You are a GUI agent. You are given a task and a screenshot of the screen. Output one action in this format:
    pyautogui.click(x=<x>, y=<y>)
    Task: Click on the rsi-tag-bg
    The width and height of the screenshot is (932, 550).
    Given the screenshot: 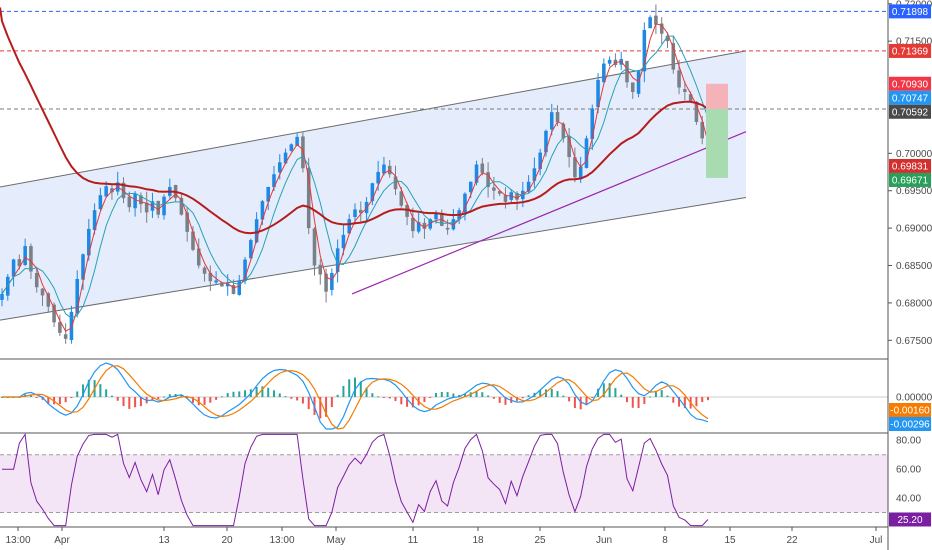 What is the action you would take?
    pyautogui.click(x=910, y=519)
    